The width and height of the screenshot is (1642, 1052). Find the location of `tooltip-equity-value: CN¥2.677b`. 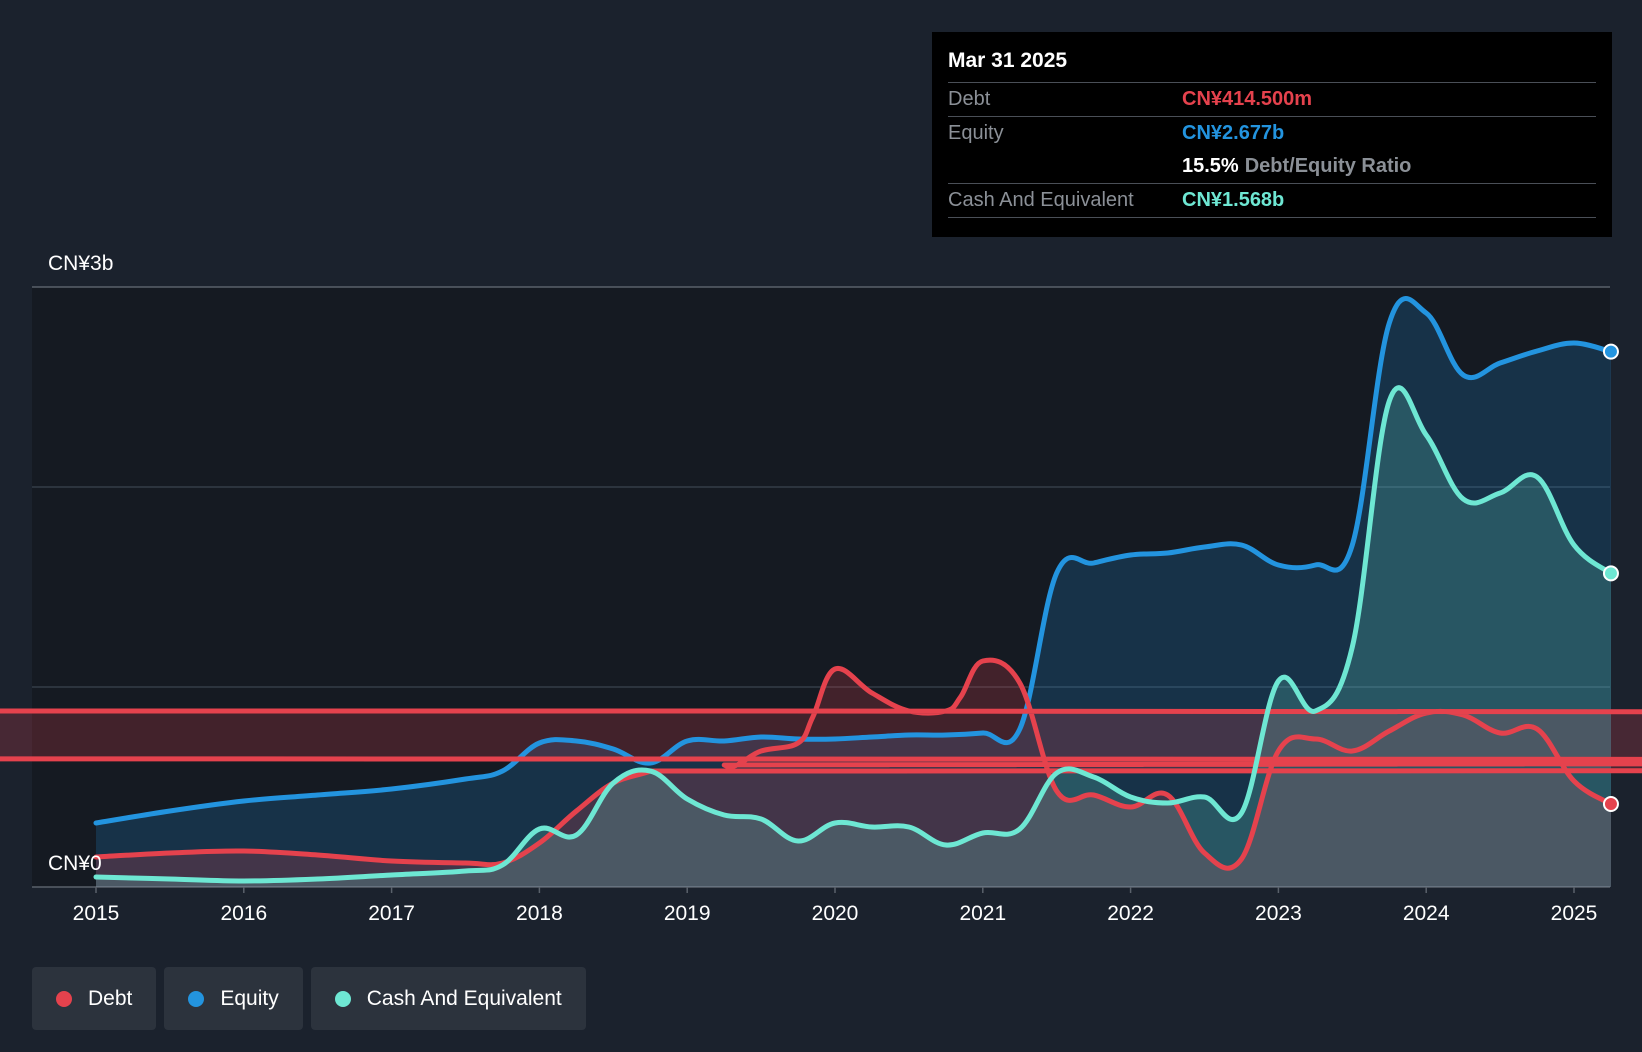

tooltip-equity-value: CN¥2.677b is located at coordinates (1233, 133).